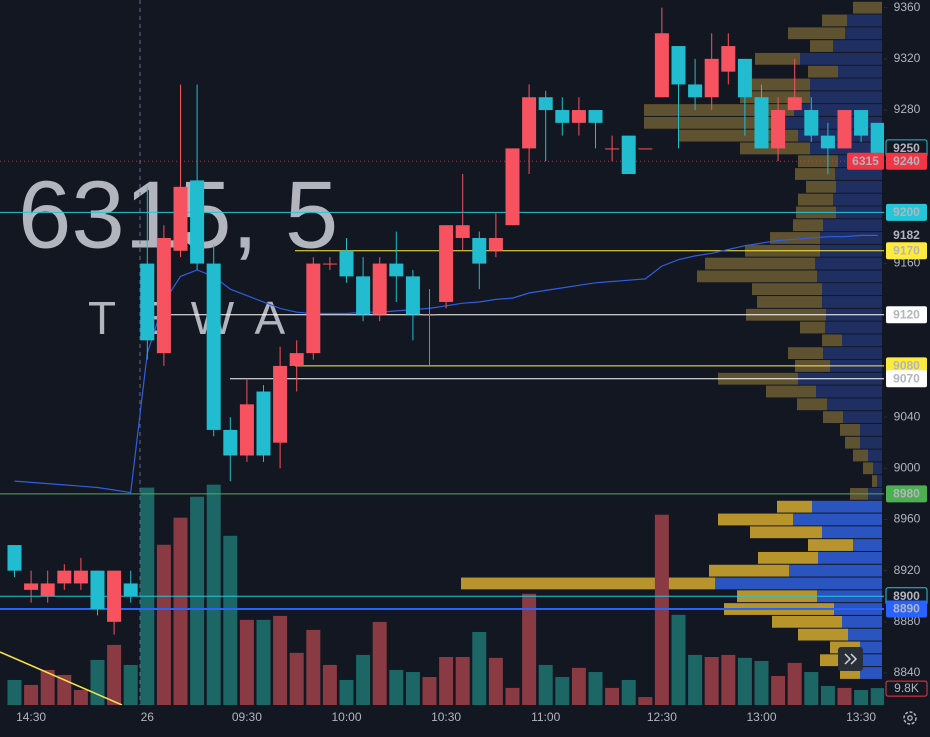  I want to click on x-tick-label: 13:00, so click(761, 717).